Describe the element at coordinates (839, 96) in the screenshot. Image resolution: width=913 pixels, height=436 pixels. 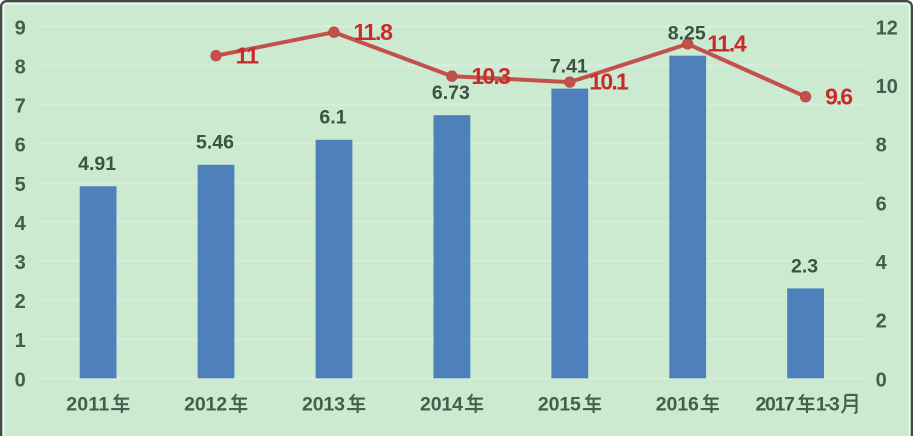
I see `svg-text: 9.6` at that location.